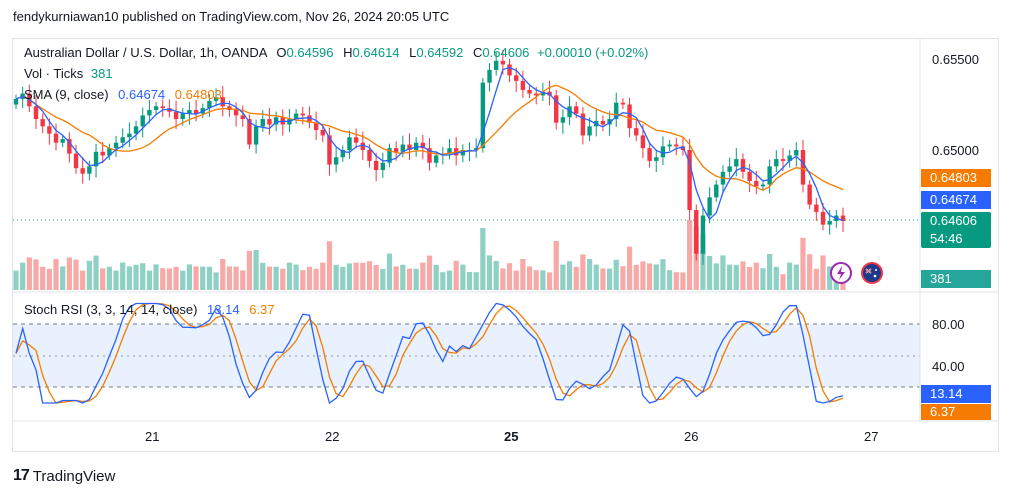 Image resolution: width=1011 pixels, height=498 pixels. Describe the element at coordinates (64, 476) in the screenshot. I see `tradingview-logo: 17 TradingView` at that location.